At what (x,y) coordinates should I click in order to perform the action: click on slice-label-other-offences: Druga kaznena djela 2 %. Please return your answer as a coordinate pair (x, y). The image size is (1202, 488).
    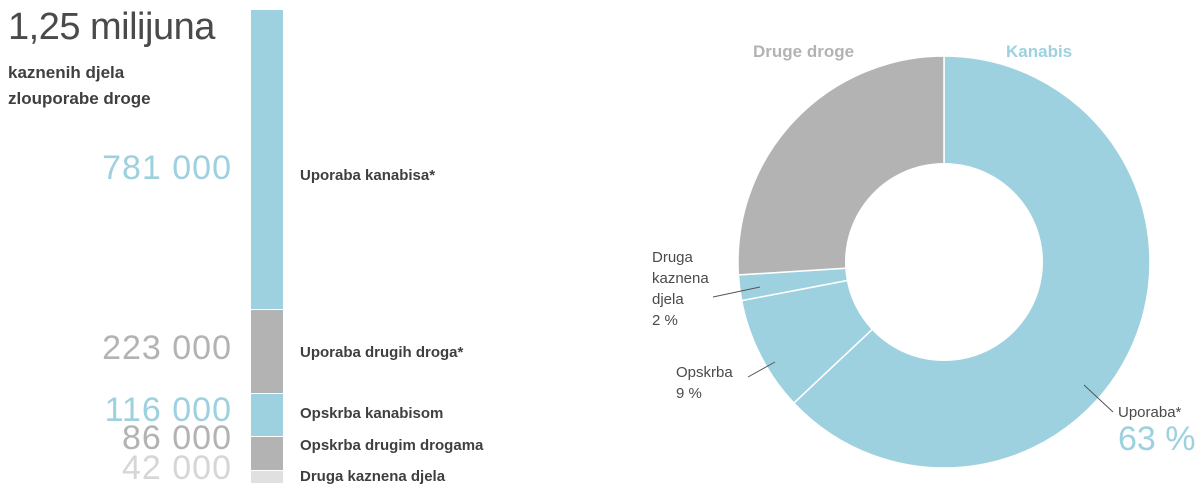
    Looking at the image, I should click on (682, 289).